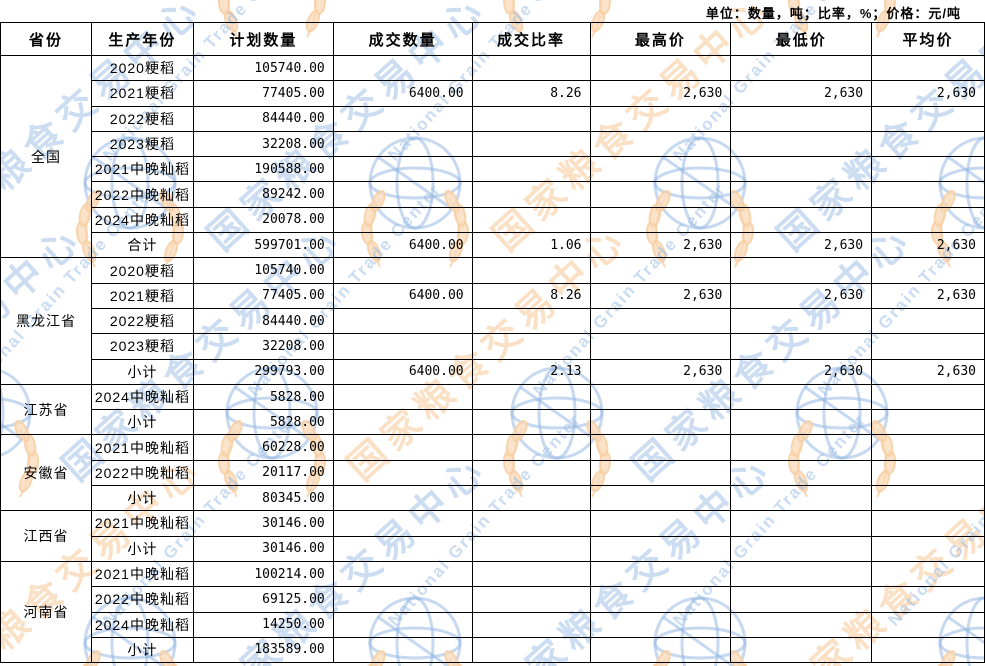 The height and width of the screenshot is (666, 985). I want to click on unit-note: 单位：数量，吨；比率，%；价格：元/吨, so click(833, 13).